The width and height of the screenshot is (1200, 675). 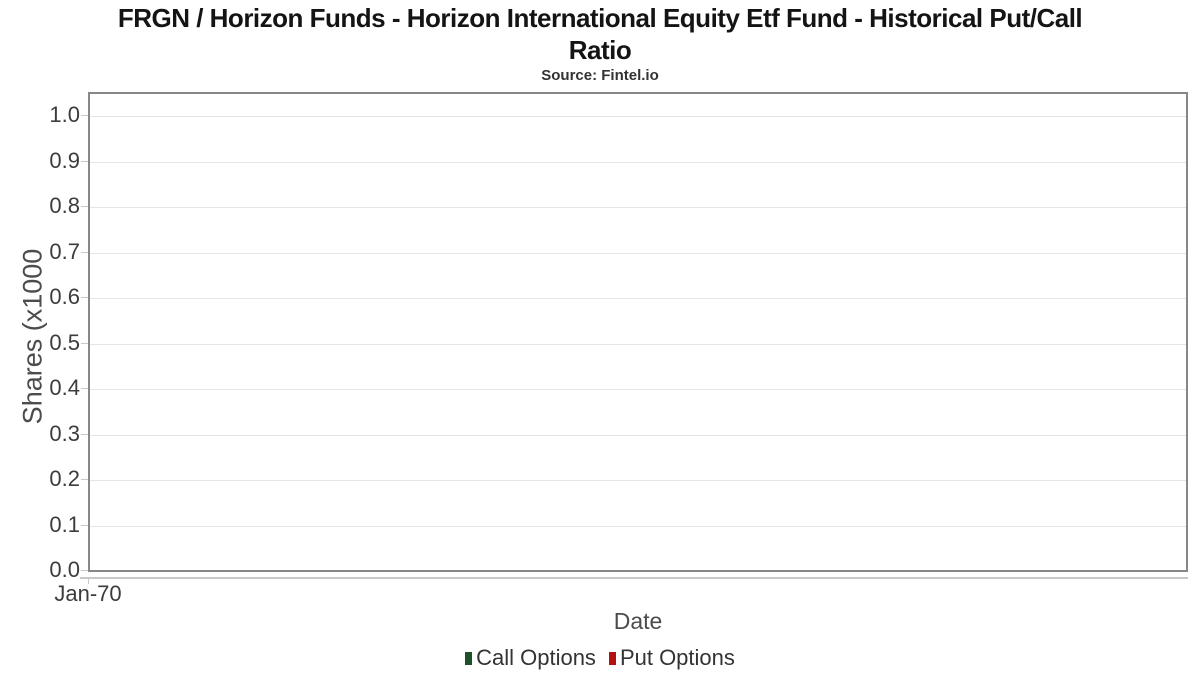 I want to click on y-tick-label: 0.4, so click(x=64, y=387).